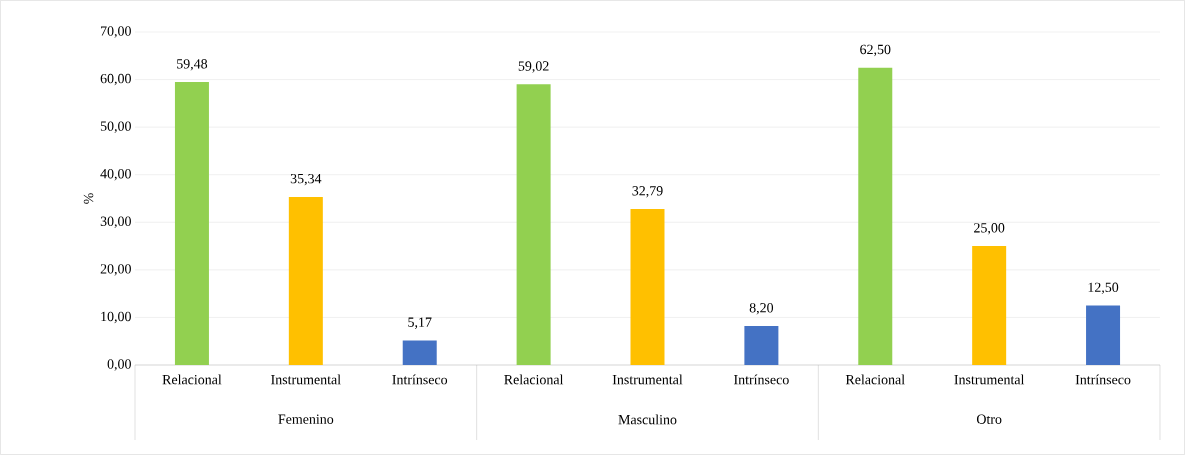 Image resolution: width=1185 pixels, height=455 pixels. I want to click on data-label: 32,79, so click(647, 192).